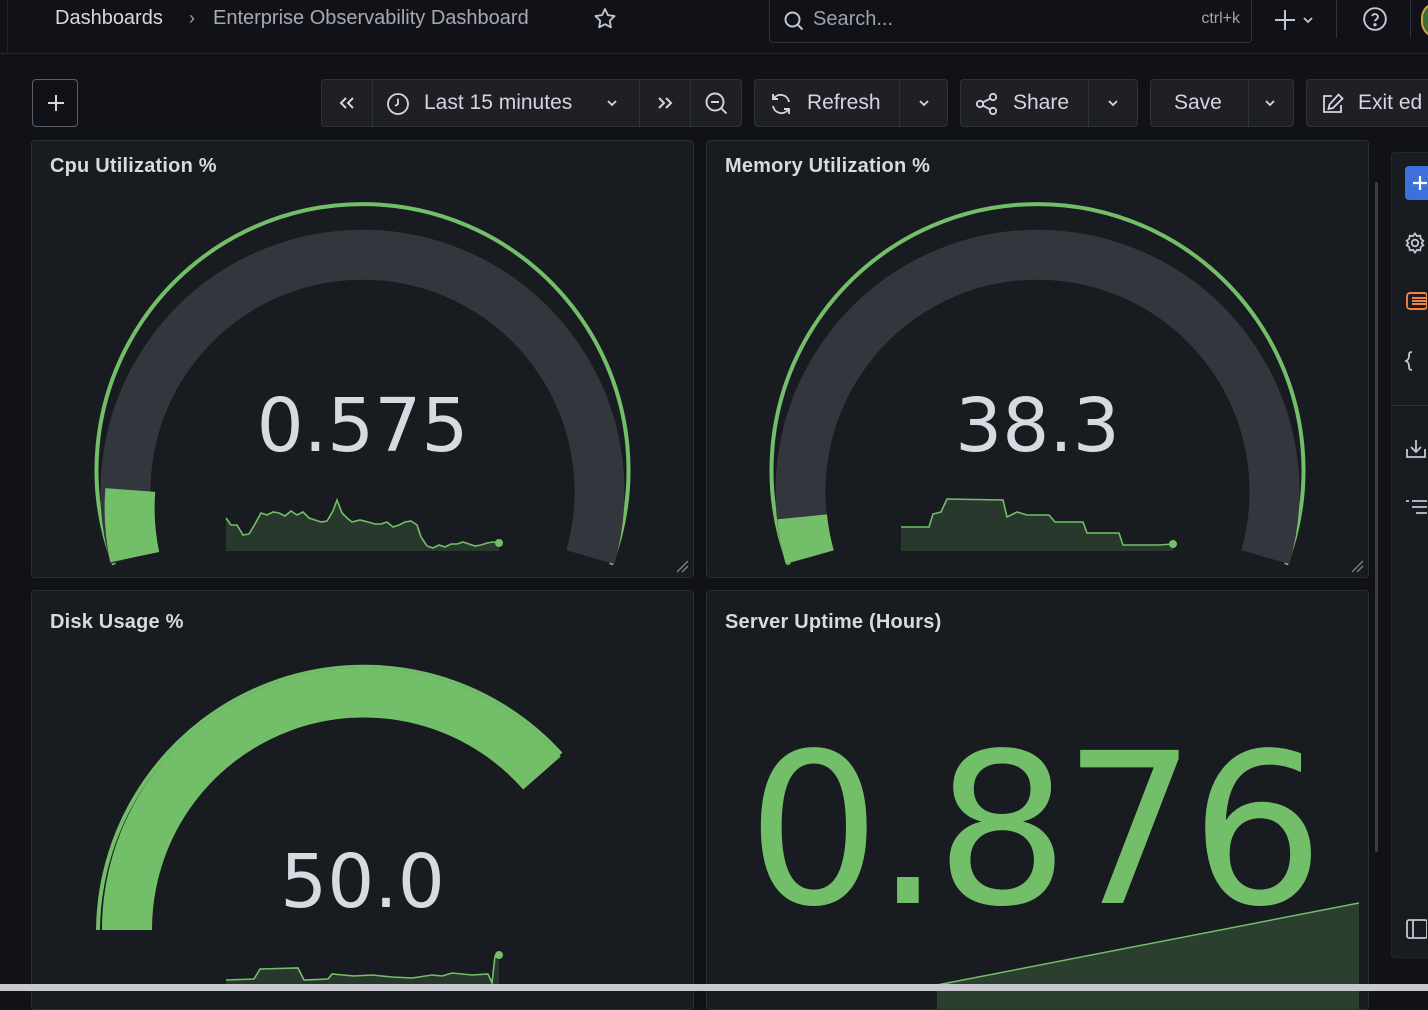  Describe the element at coordinates (1410, 405) in the screenshot. I see `rail-divider` at that location.